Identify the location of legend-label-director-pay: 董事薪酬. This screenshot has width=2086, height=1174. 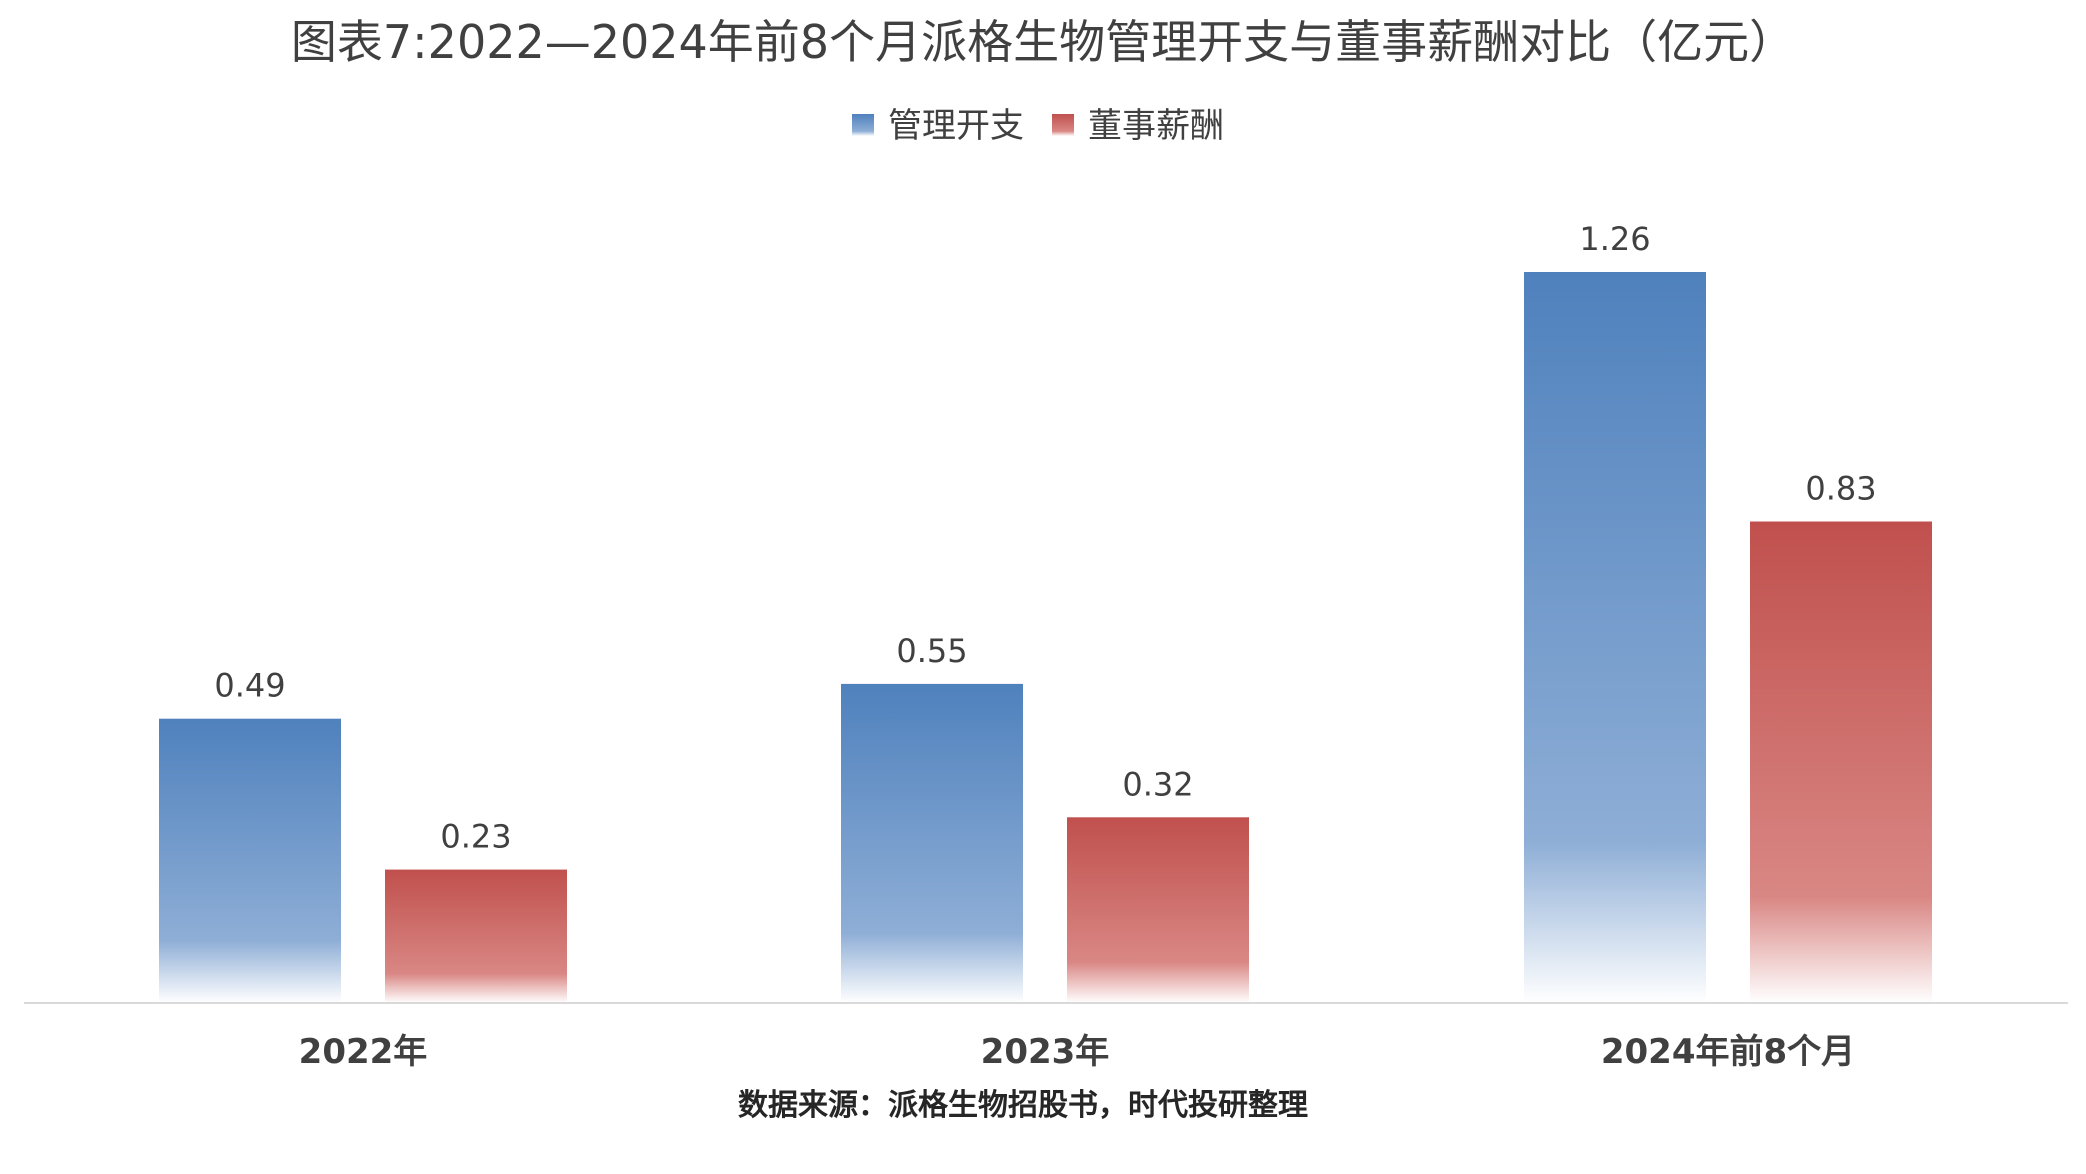
(1156, 126).